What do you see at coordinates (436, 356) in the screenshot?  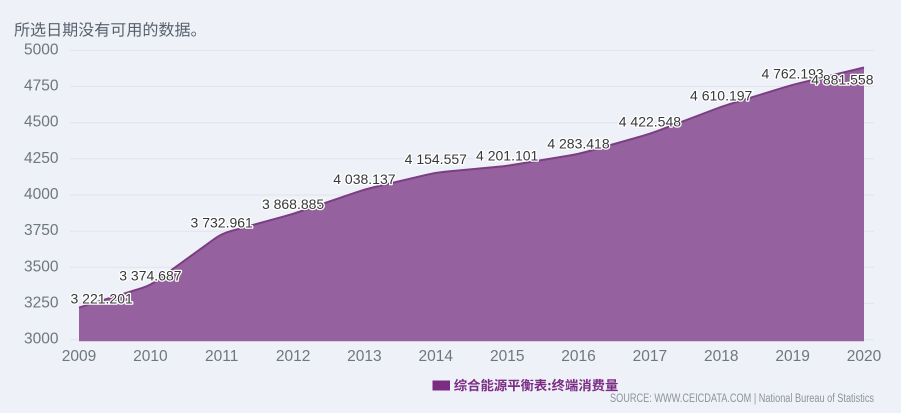 I see `svg-text: 2014` at bounding box center [436, 356].